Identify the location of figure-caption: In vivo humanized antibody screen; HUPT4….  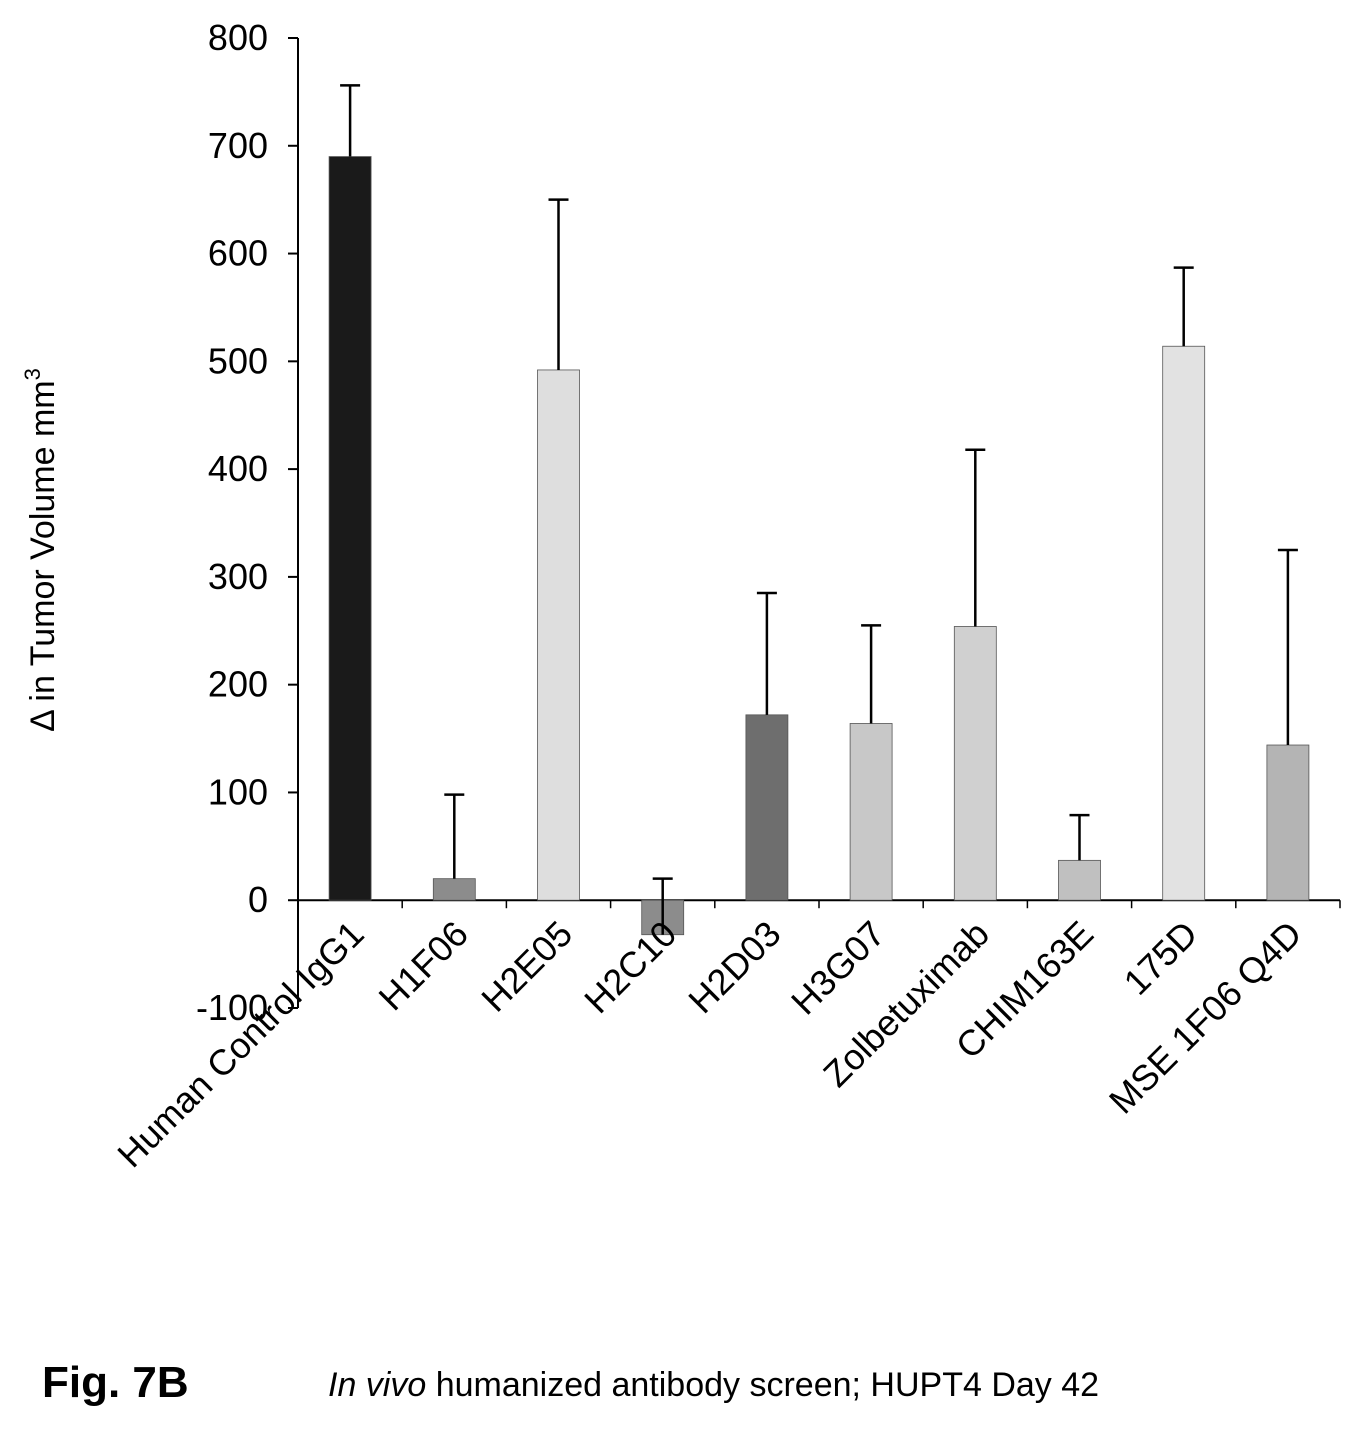
(713, 1385).